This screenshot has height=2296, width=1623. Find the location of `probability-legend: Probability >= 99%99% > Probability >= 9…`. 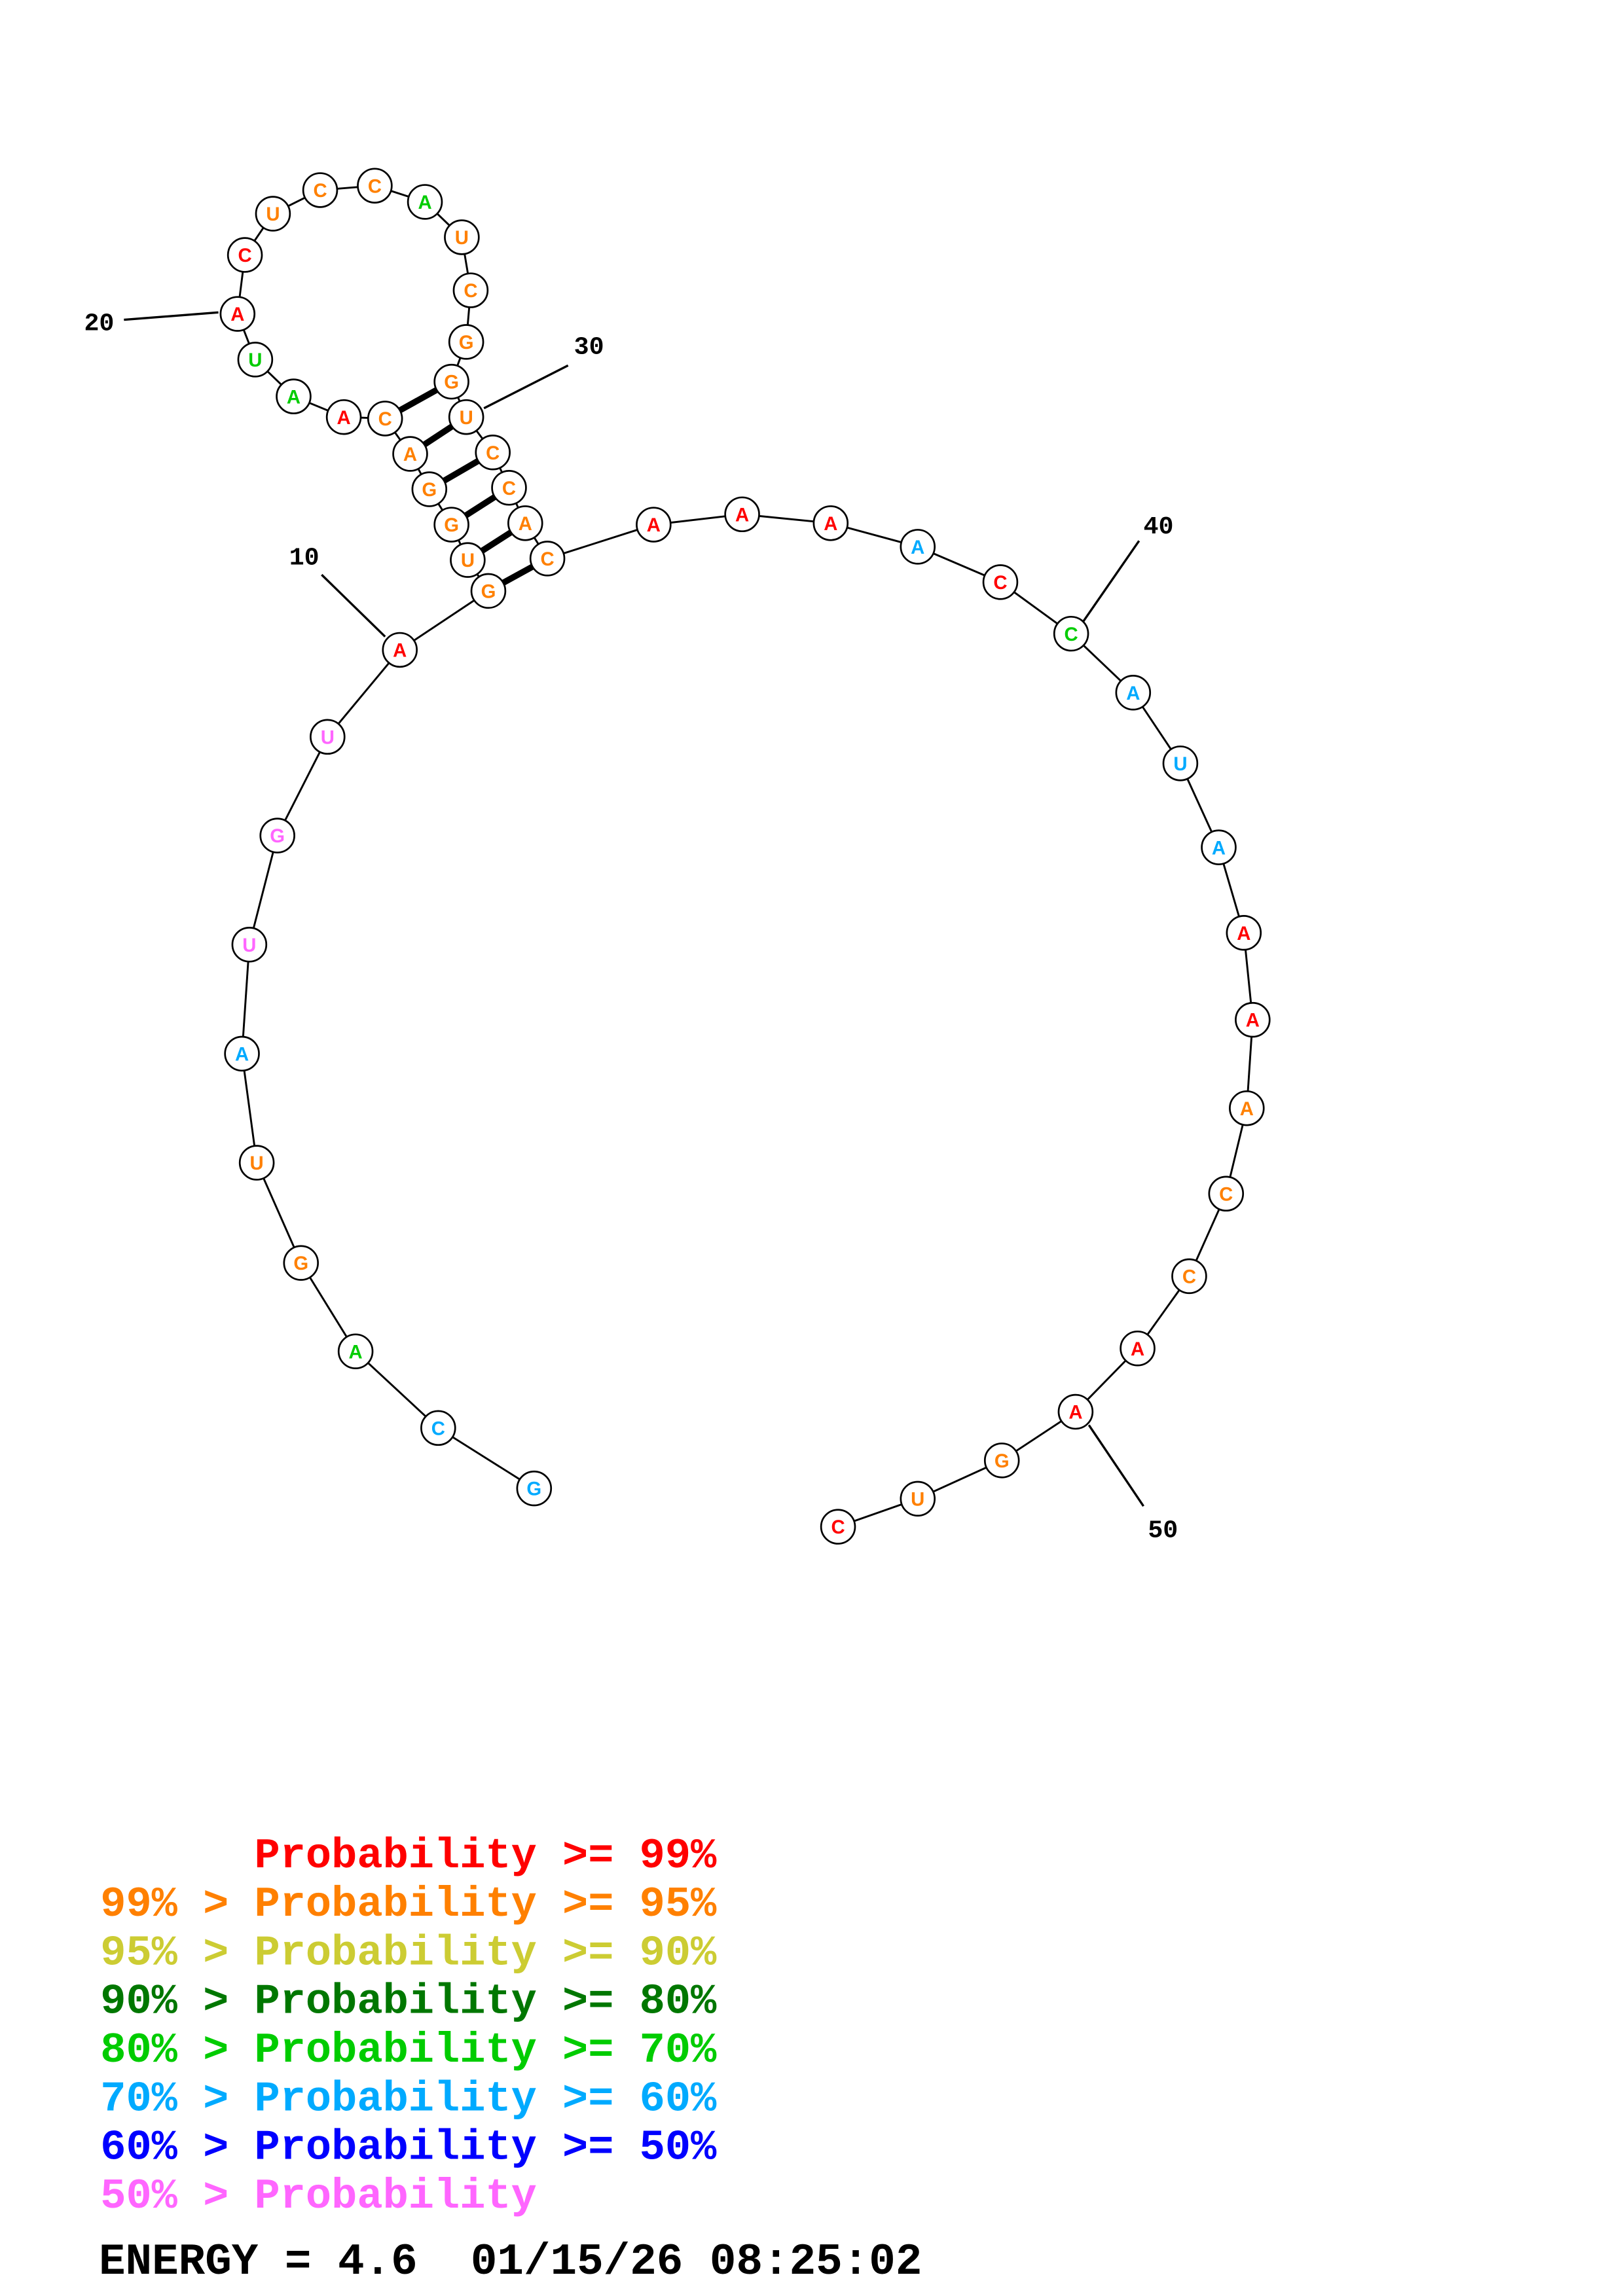

probability-legend: Probability >= 99%99% > Probability >= 9… is located at coordinates (408, 2026).